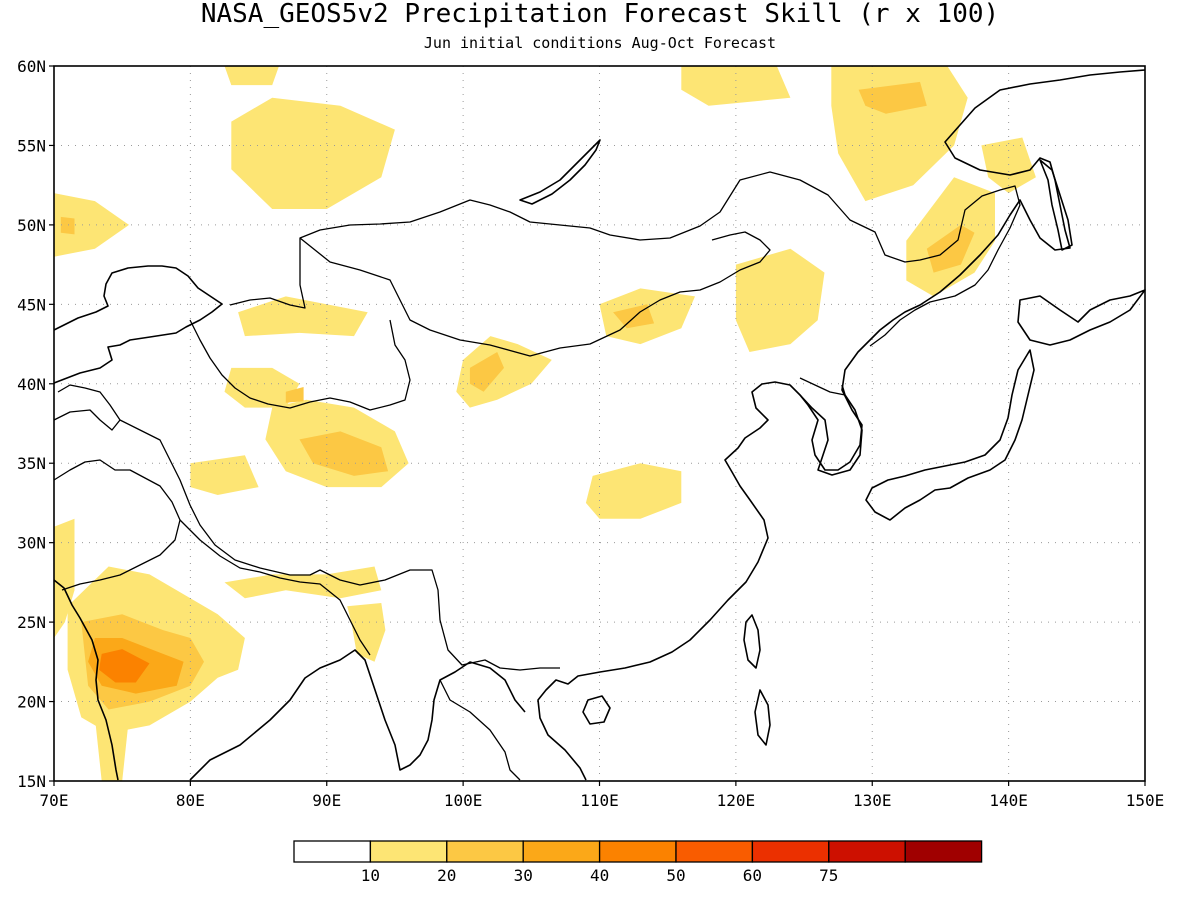  Describe the element at coordinates (326, 800) in the screenshot. I see `x-tick-label: 90E` at that location.